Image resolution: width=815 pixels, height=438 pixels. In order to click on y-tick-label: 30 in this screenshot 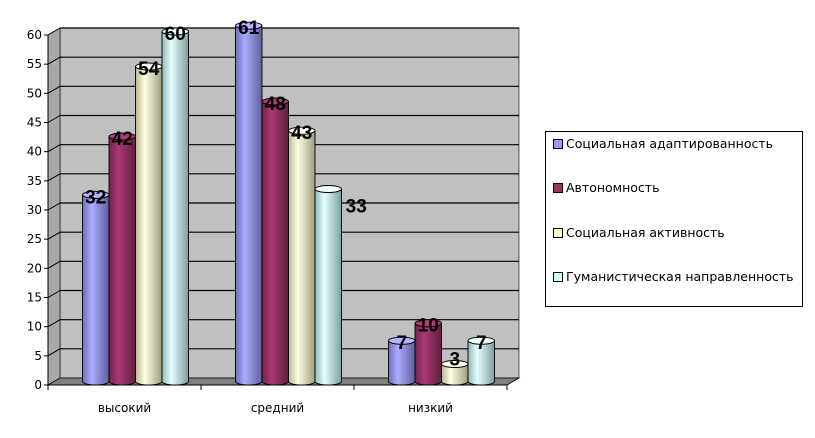, I will do `click(34, 210)`.